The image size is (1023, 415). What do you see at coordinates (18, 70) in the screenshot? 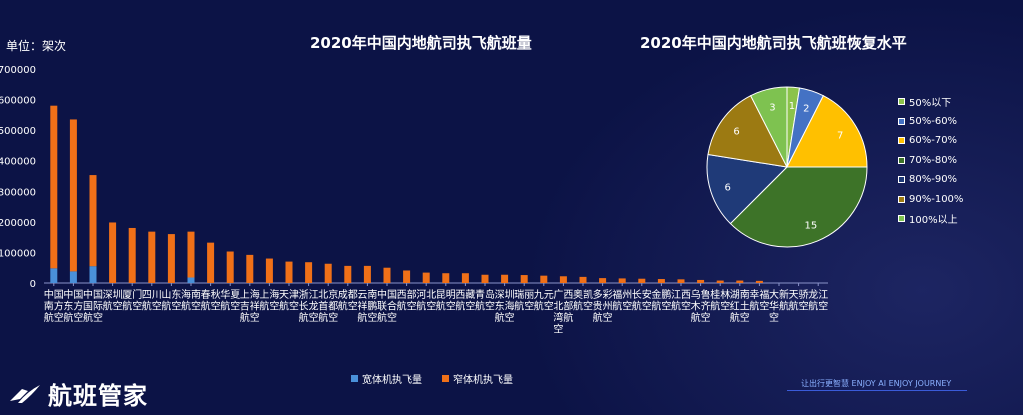
I see `y-tick-label: 700000` at bounding box center [18, 70].